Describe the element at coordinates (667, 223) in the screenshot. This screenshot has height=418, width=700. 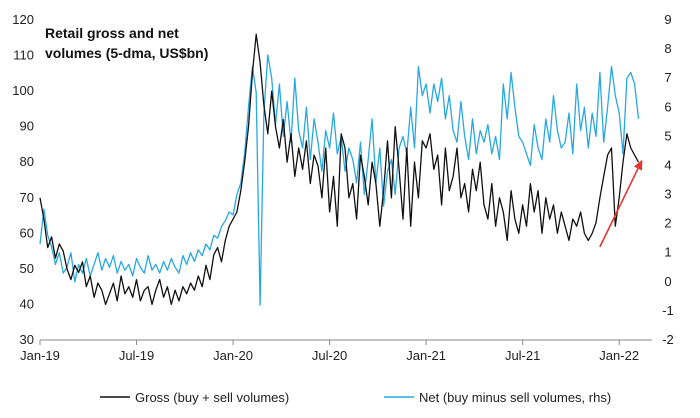
I see `right-tick-label: 2` at that location.